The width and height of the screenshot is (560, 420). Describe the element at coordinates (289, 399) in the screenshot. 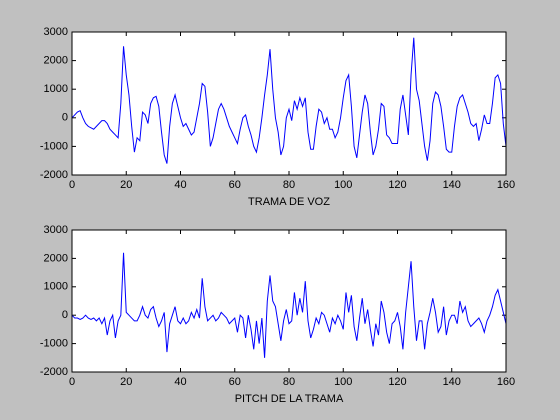

I see `x-axis-label: PITCH DE LA TRAMA` at that location.